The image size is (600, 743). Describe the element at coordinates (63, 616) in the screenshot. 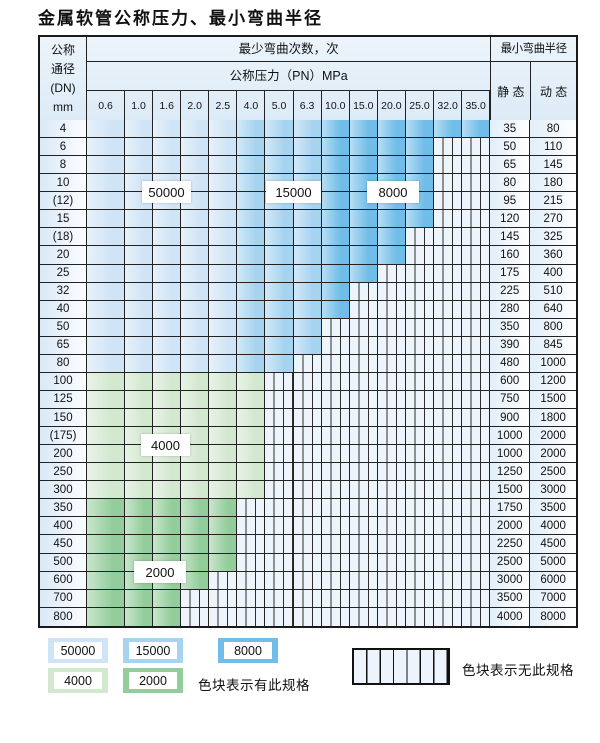

I see `dn-cell: 800` at that location.